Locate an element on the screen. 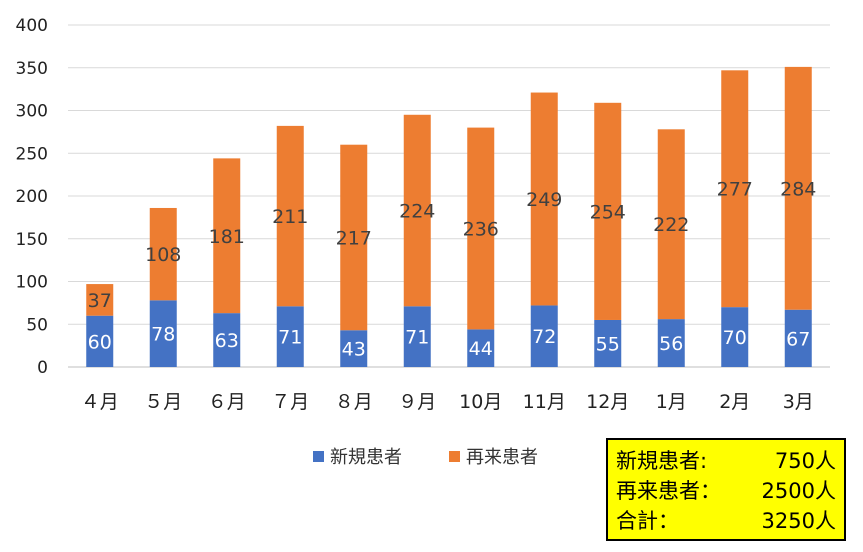  legend-swatch-return-patients is located at coordinates (454, 456).